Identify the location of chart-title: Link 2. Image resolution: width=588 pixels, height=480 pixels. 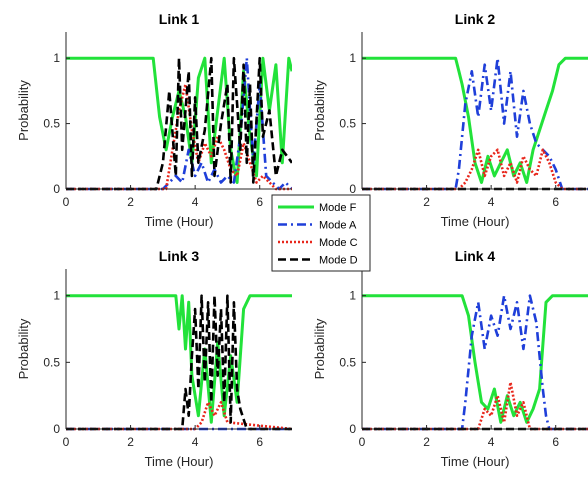
(475, 19).